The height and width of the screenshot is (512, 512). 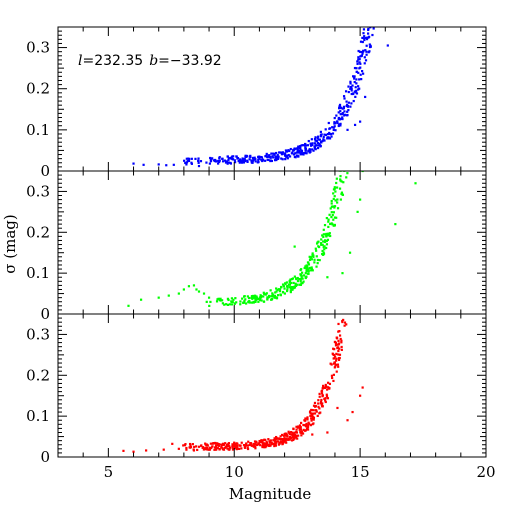 I want to click on x-axis-label: Magnitude, so click(x=270, y=494).